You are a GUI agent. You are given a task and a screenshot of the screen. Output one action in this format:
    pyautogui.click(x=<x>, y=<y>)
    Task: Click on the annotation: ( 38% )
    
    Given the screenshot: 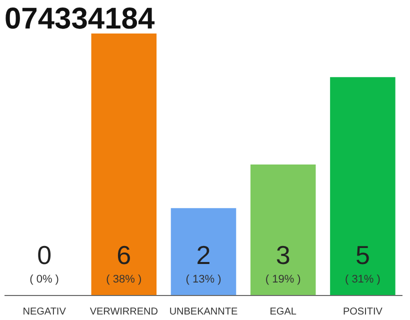 What is the action you would take?
    pyautogui.click(x=124, y=280)
    